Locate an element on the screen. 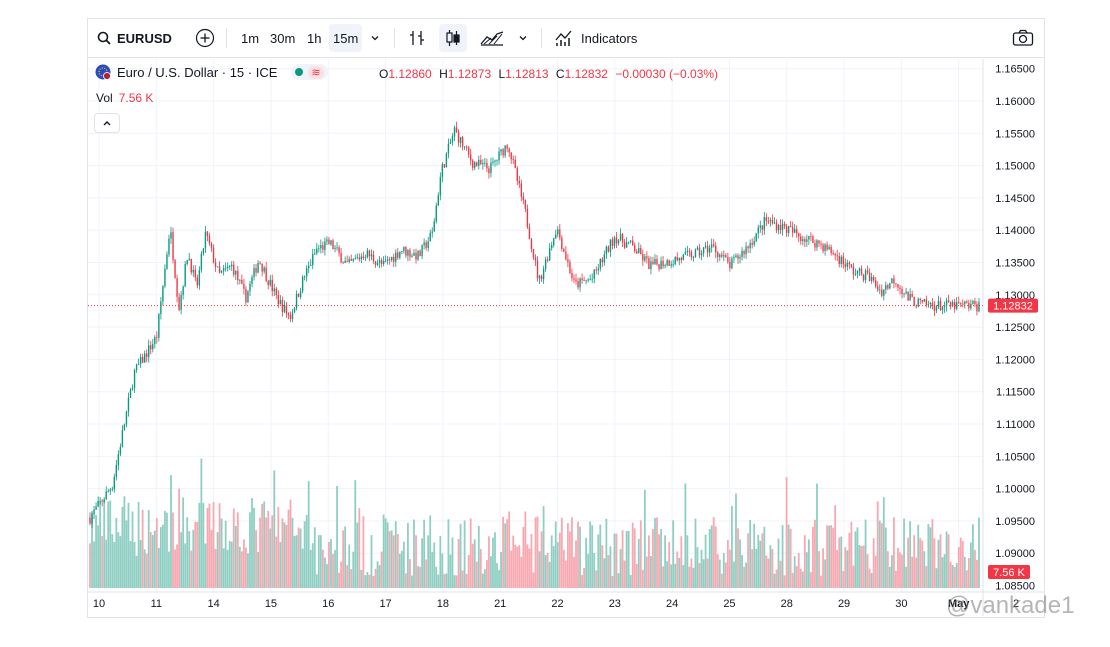  timeframe-30m: 30m is located at coordinates (283, 38).